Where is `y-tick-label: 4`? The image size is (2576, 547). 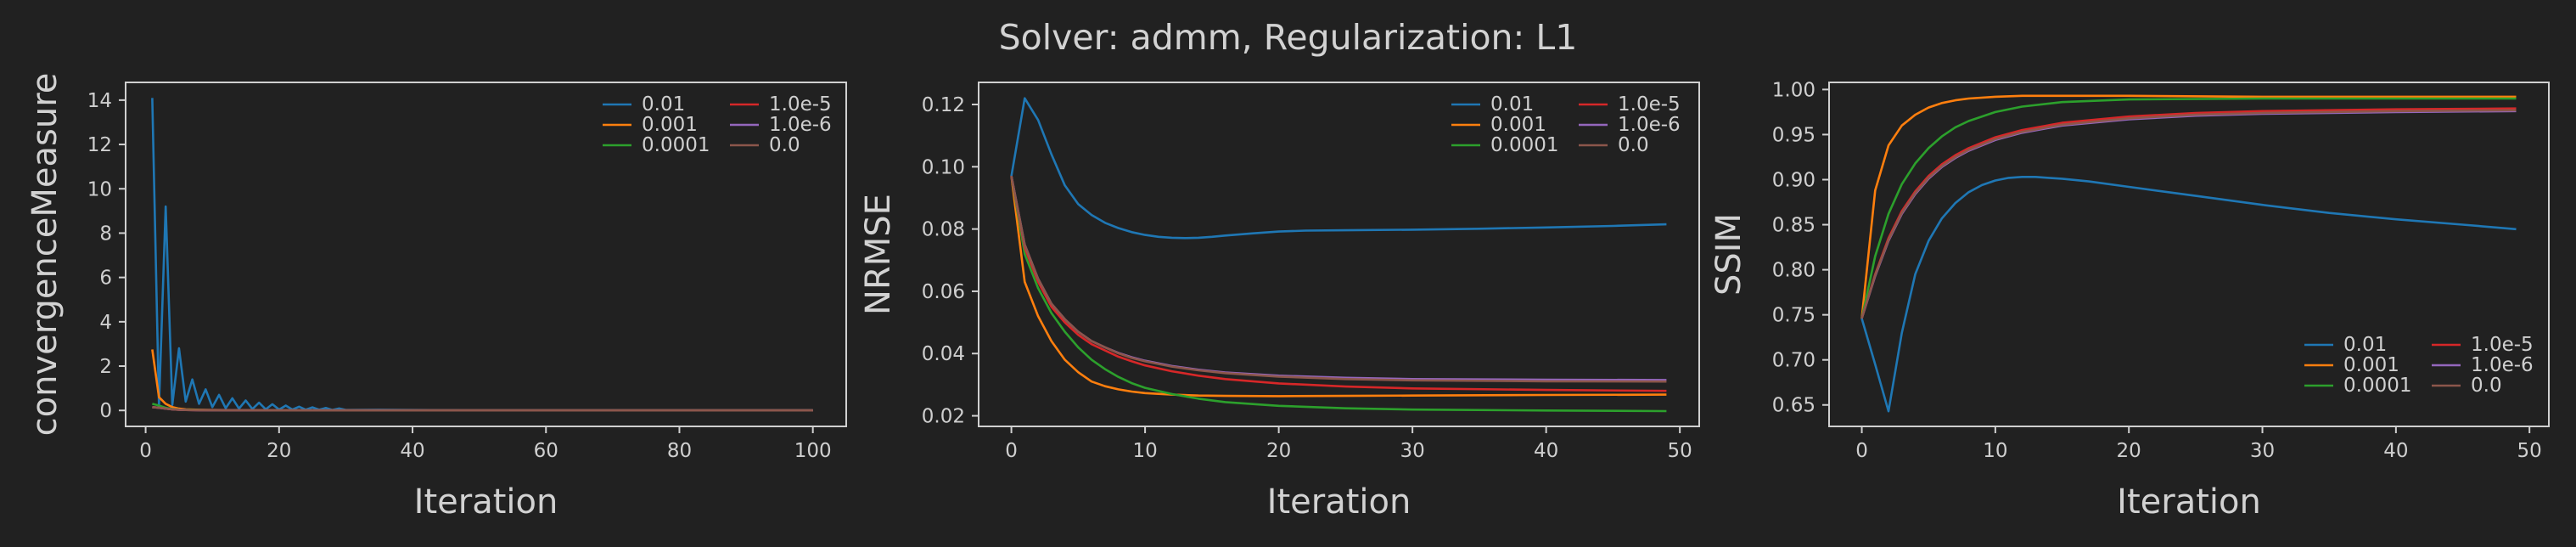
y-tick-label: 4 is located at coordinates (105, 323).